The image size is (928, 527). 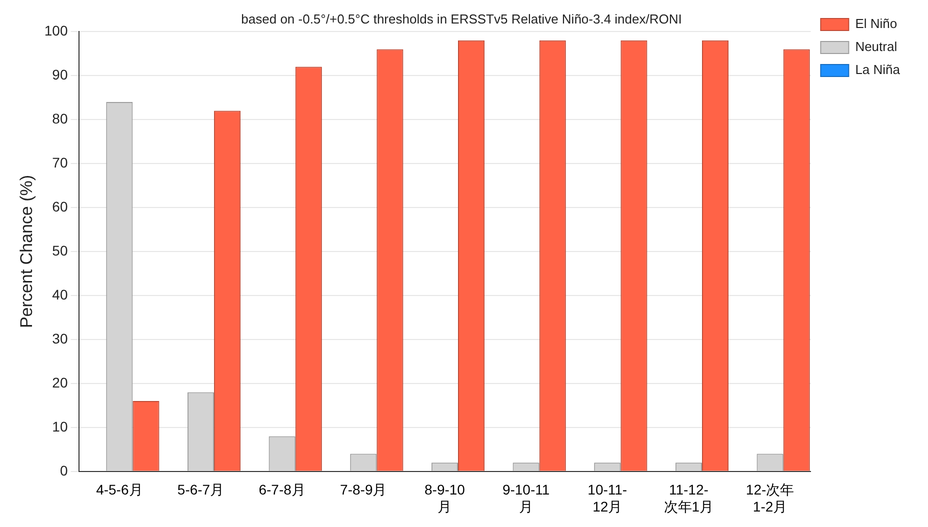 What do you see at coordinates (526, 498) in the screenshot?
I see `x-tick-label: 9-10-11月` at bounding box center [526, 498].